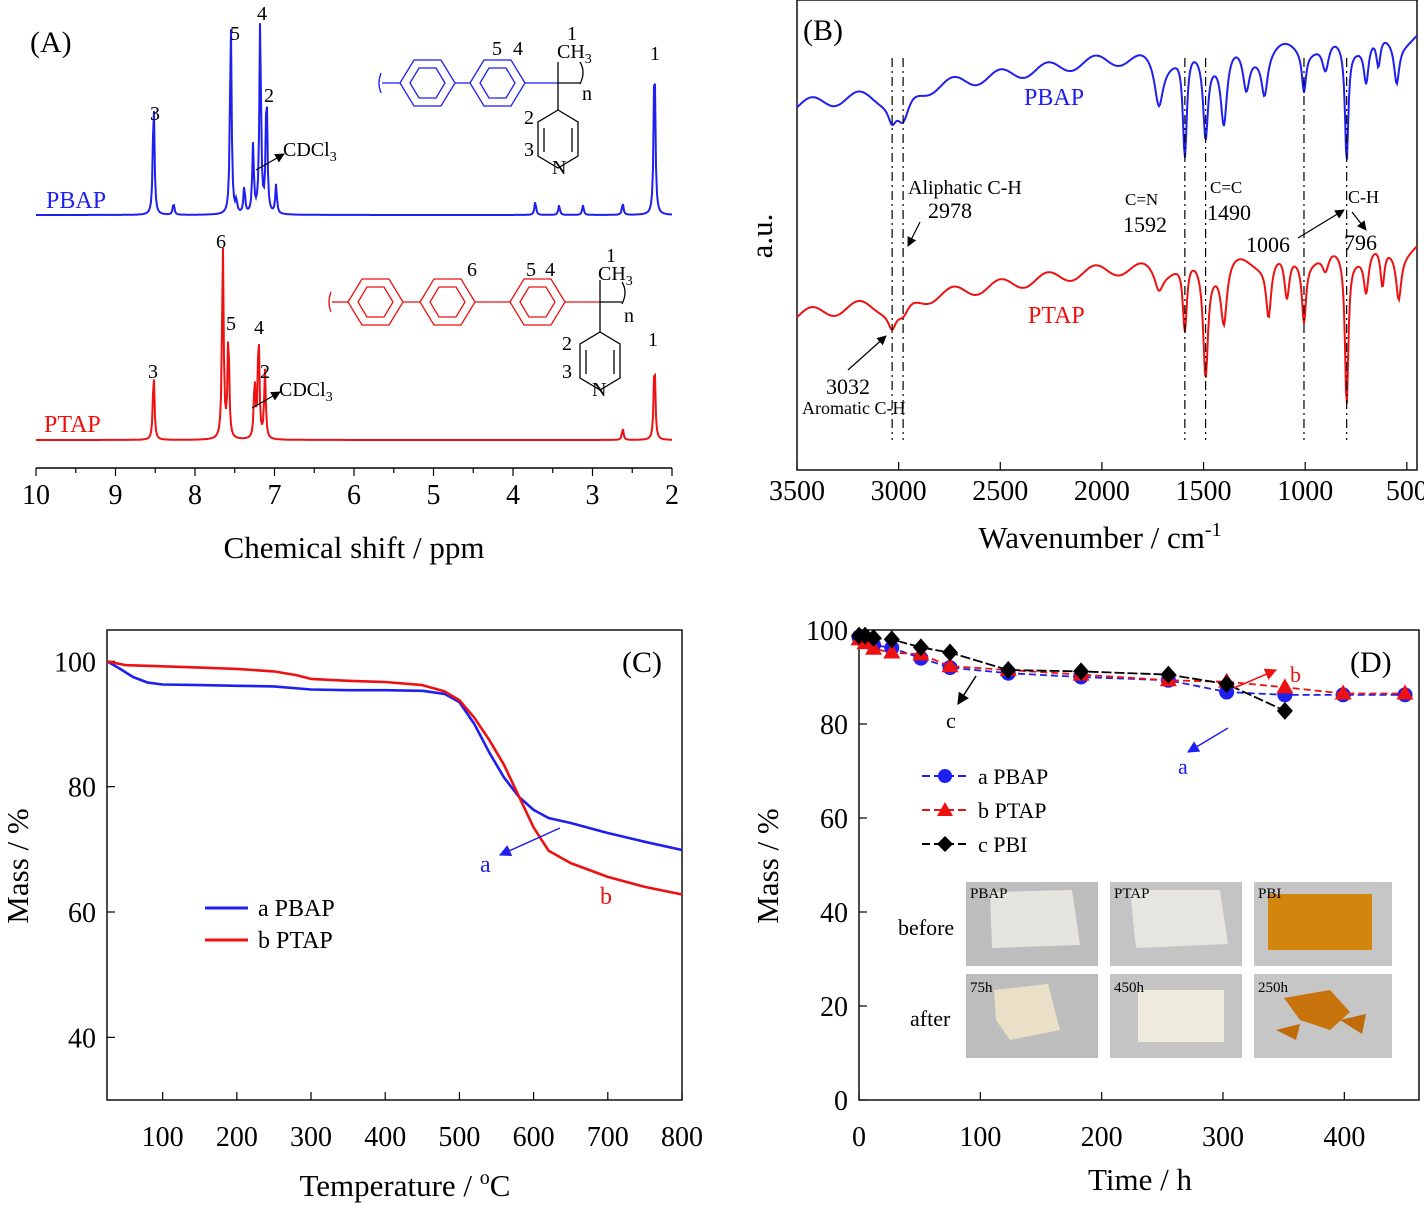 This screenshot has width=1424, height=1229. I want to click on a-ptap-struct-4: 4, so click(550, 270).